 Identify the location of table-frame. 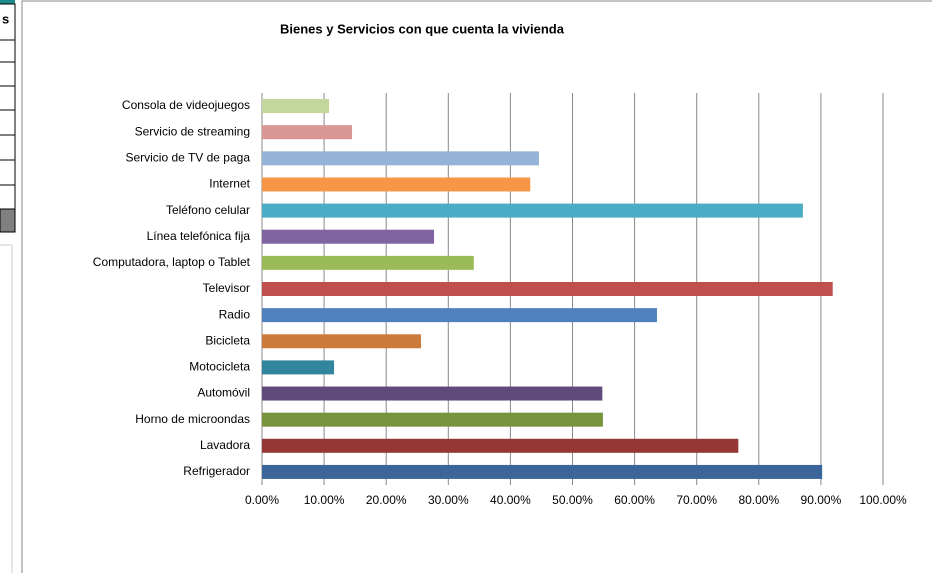
(8, 118).